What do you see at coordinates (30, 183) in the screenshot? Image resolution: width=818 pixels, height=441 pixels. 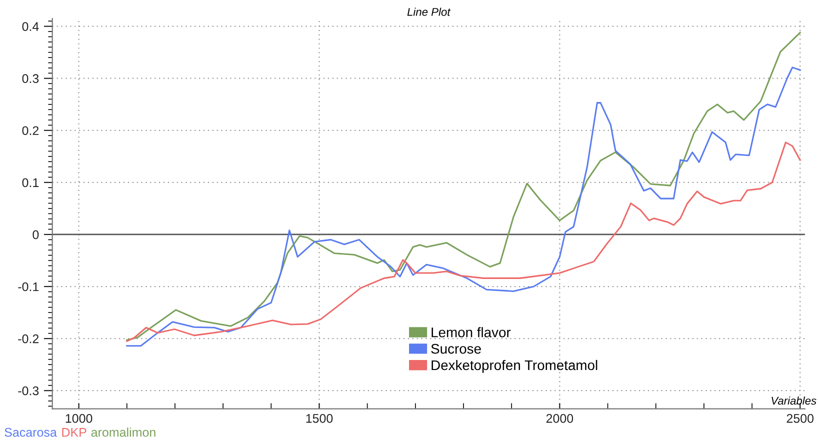 I see `y-tick-label: 0.1` at bounding box center [30, 183].